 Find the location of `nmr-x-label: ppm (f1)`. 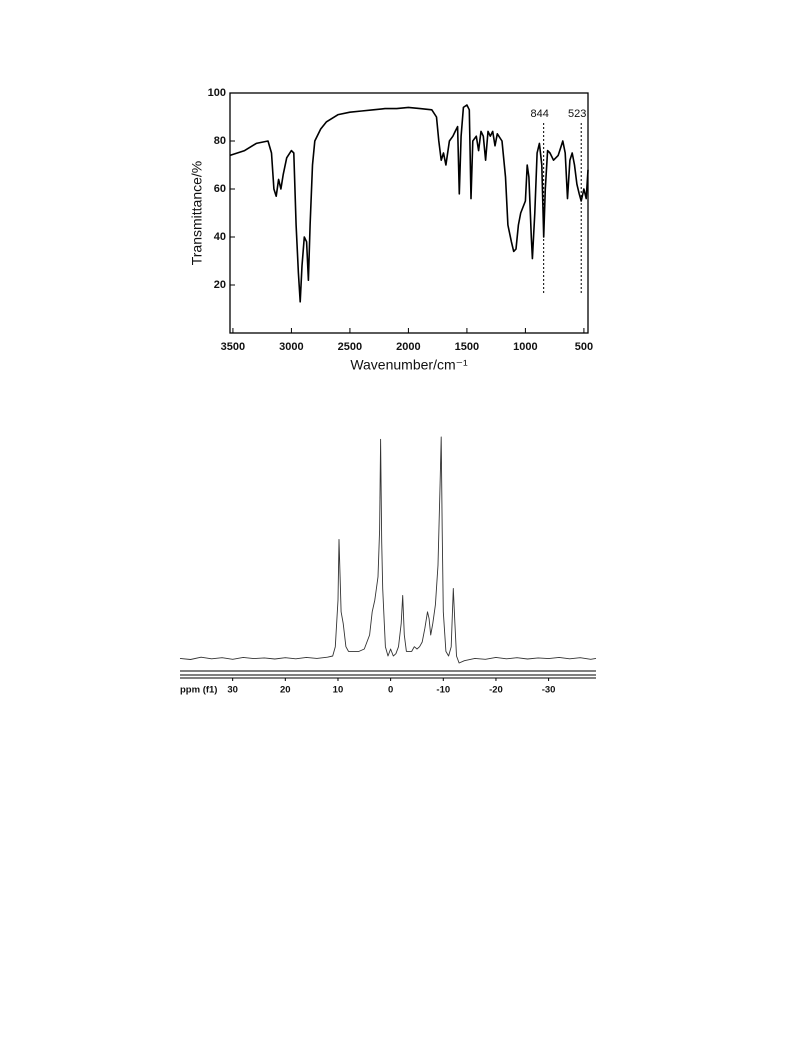

nmr-x-label: ppm (f1) is located at coordinates (198, 690).